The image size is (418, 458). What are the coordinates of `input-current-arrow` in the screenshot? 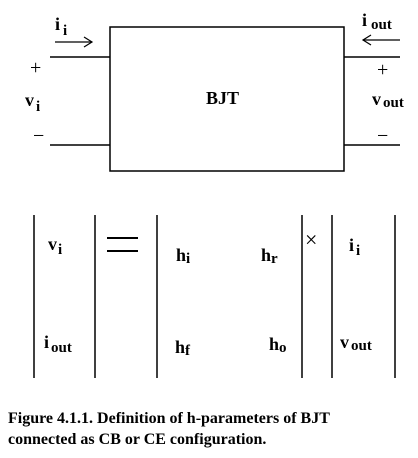 It's located at (74, 42).